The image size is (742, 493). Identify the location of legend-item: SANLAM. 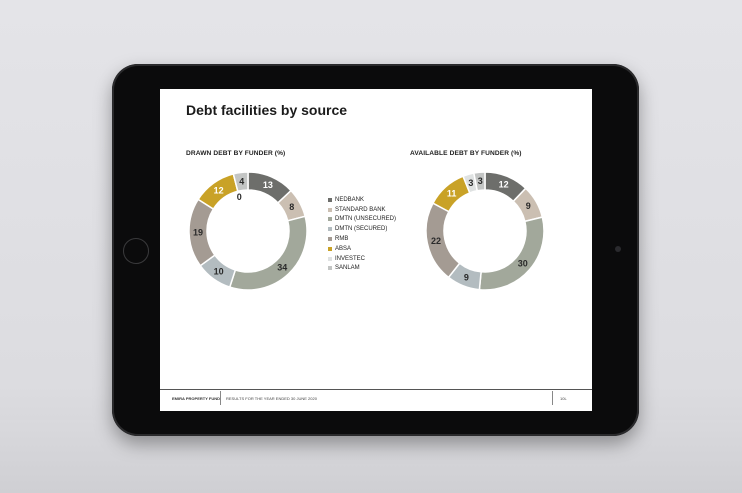
(362, 269).